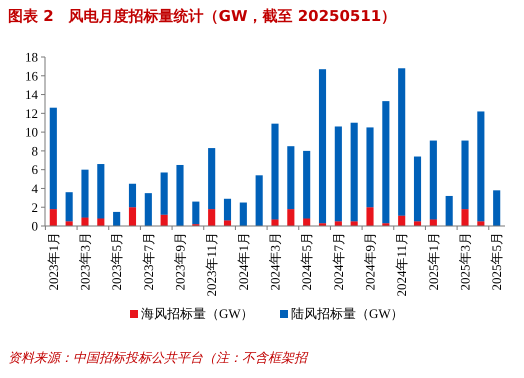 Image resolution: width=524 pixels, height=378 pixels. What do you see at coordinates (158, 357) in the screenshot?
I see `text: 资料来源：中国招标投标公共平台（注：不含框架招` at bounding box center [158, 357].